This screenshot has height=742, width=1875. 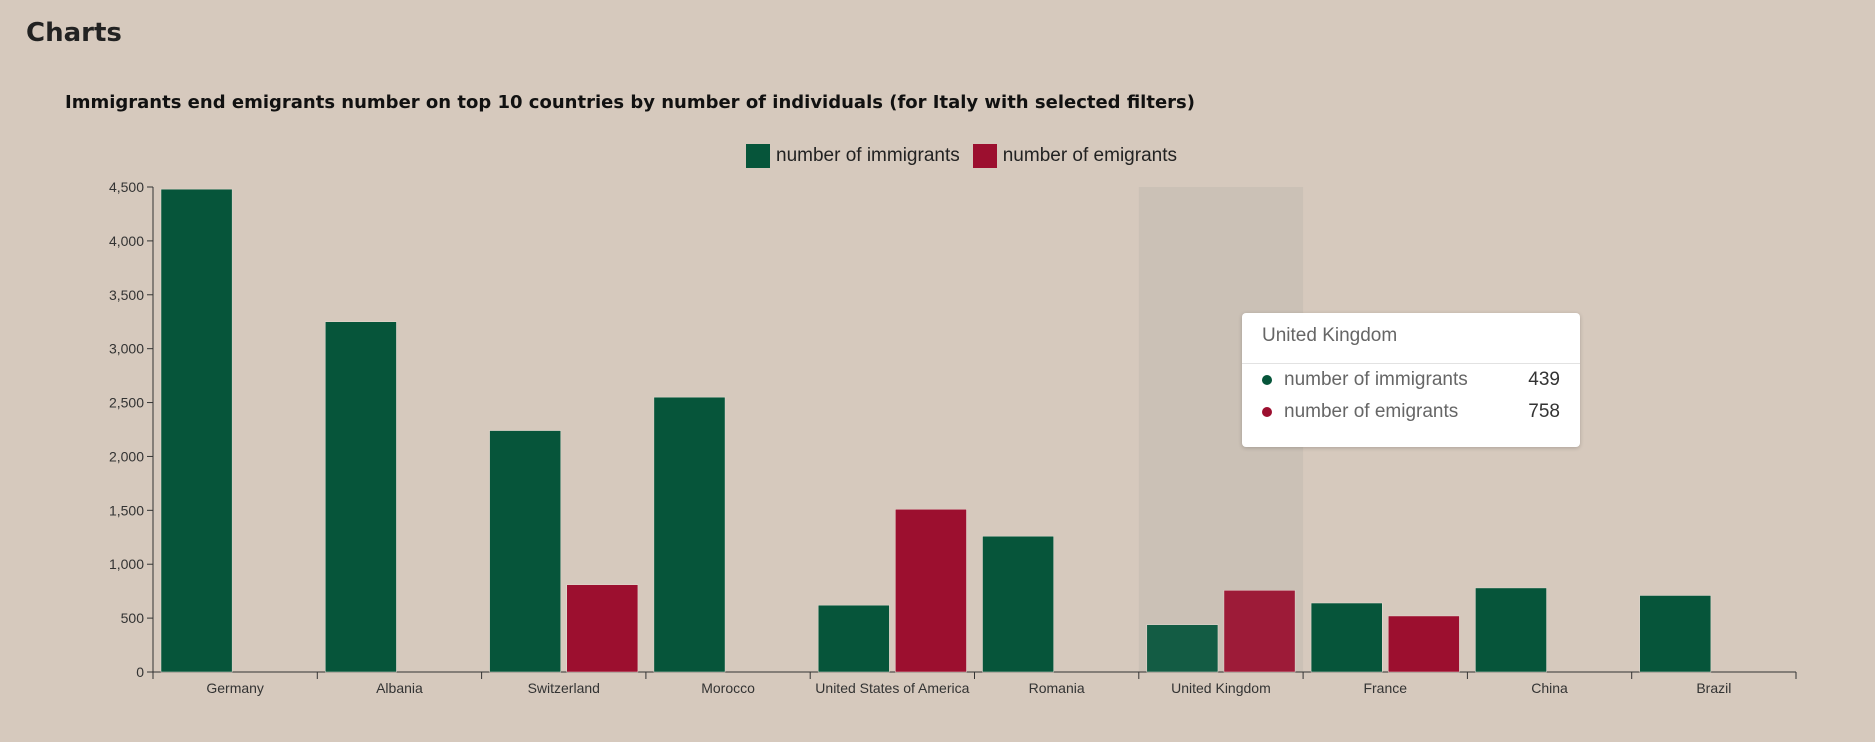 What do you see at coordinates (126, 241) in the screenshot?
I see `y-tick-label: 4,000` at bounding box center [126, 241].